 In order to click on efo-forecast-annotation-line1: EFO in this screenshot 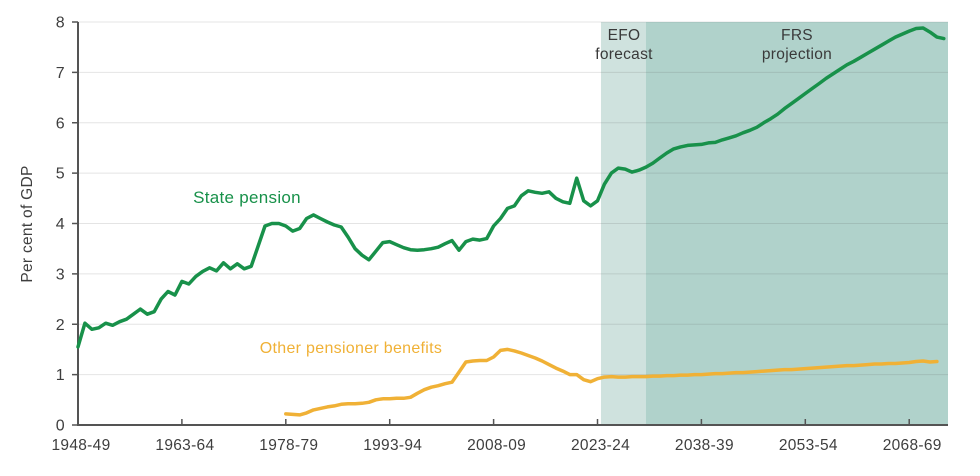, I will do `click(624, 35)`.